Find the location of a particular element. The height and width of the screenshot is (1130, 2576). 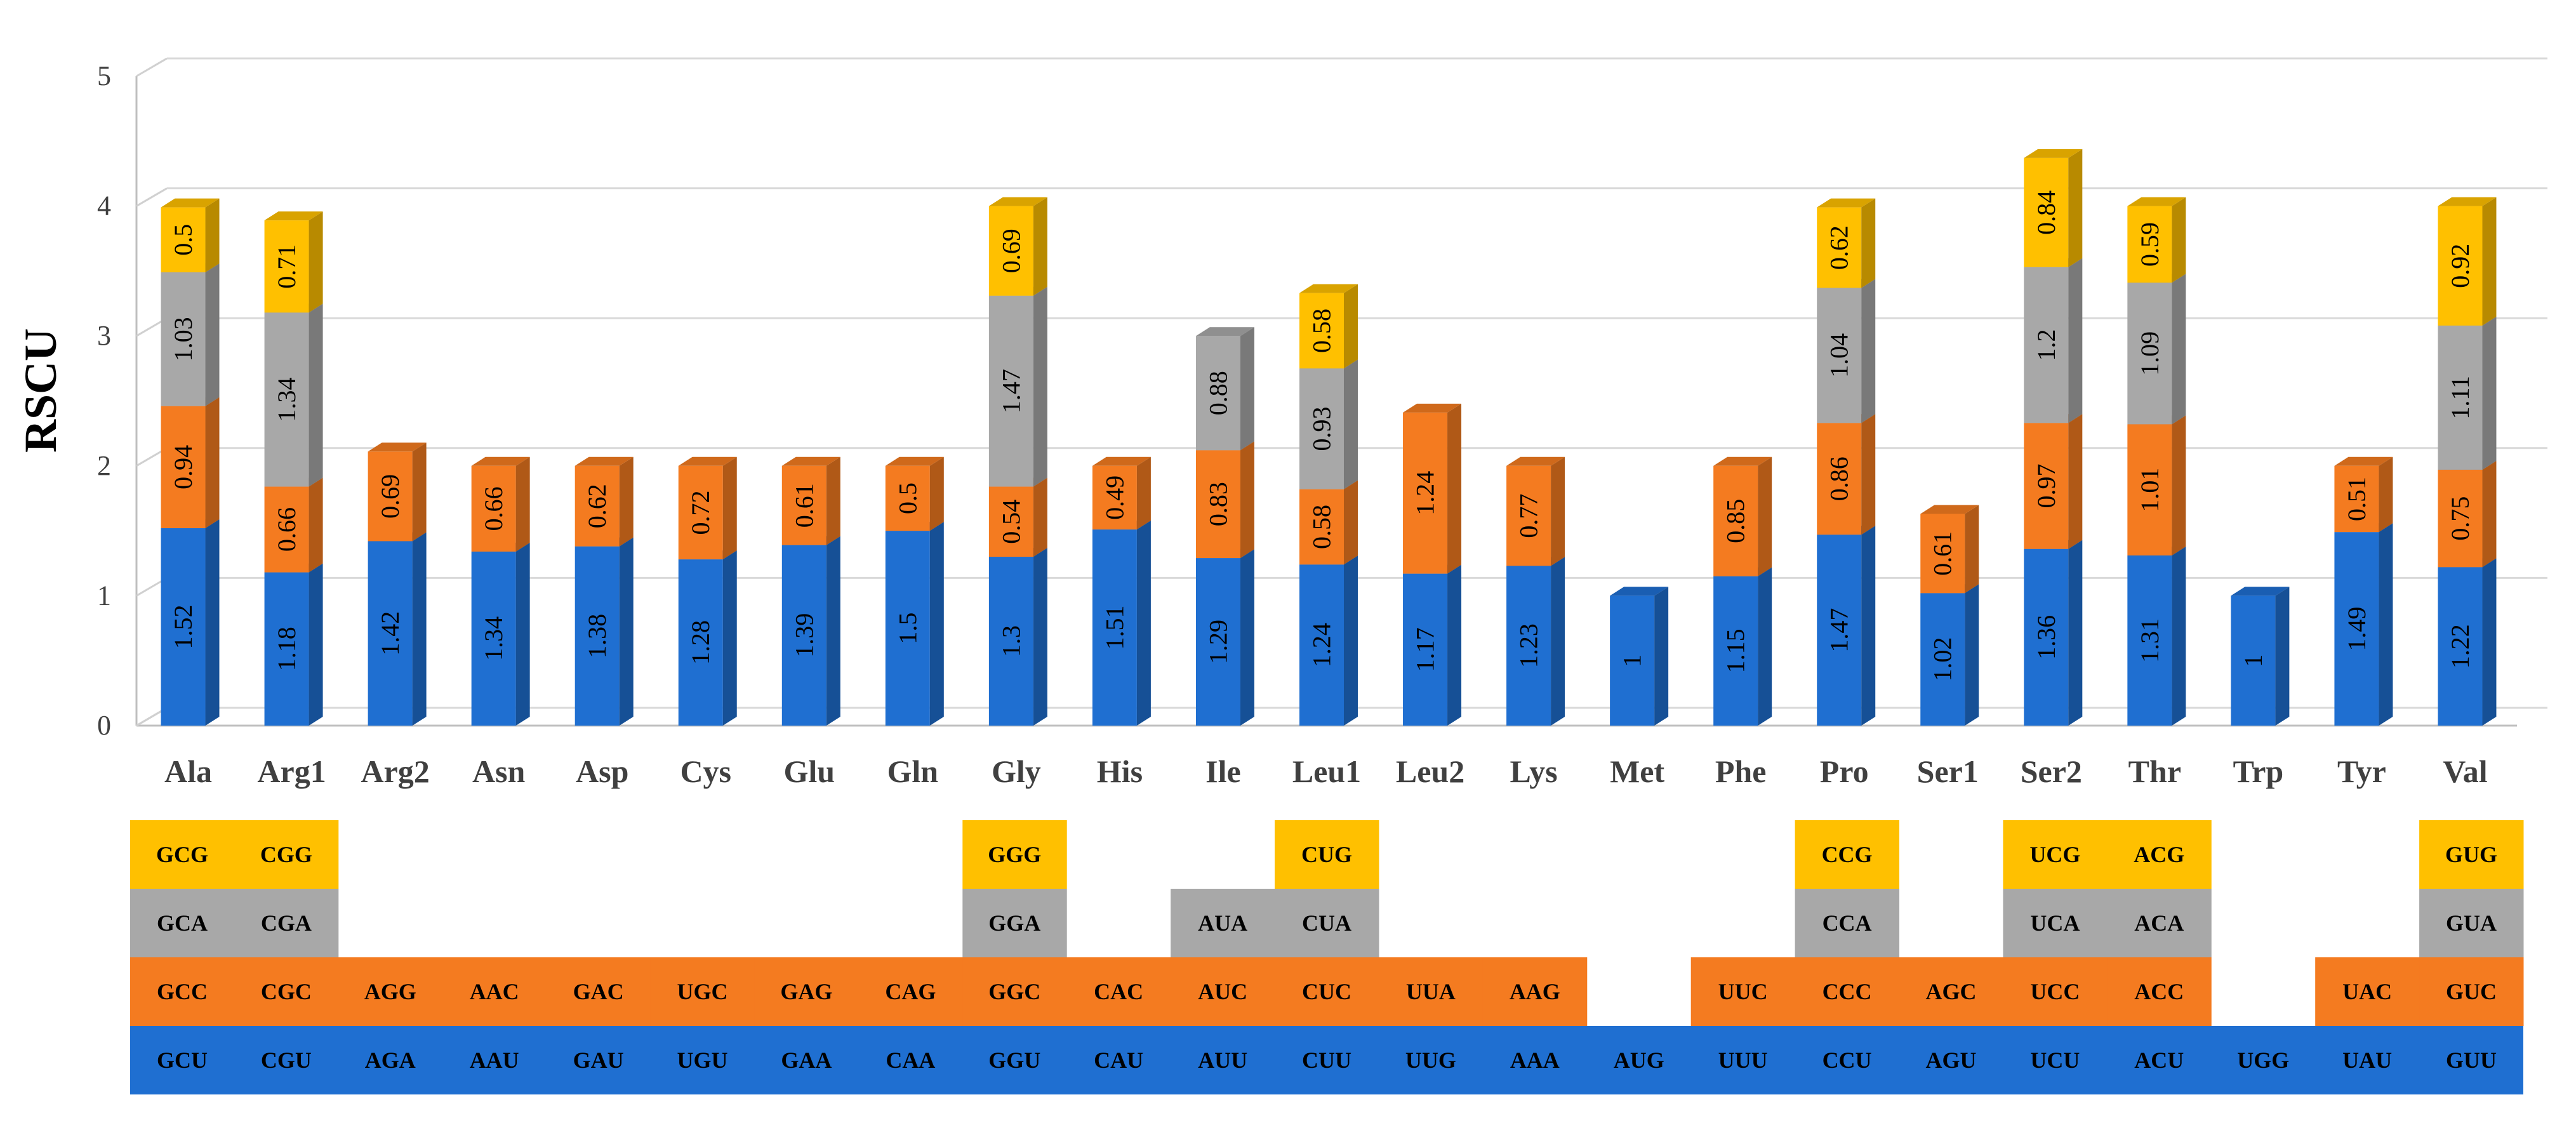

y-tick-label: 5 is located at coordinates (104, 75).